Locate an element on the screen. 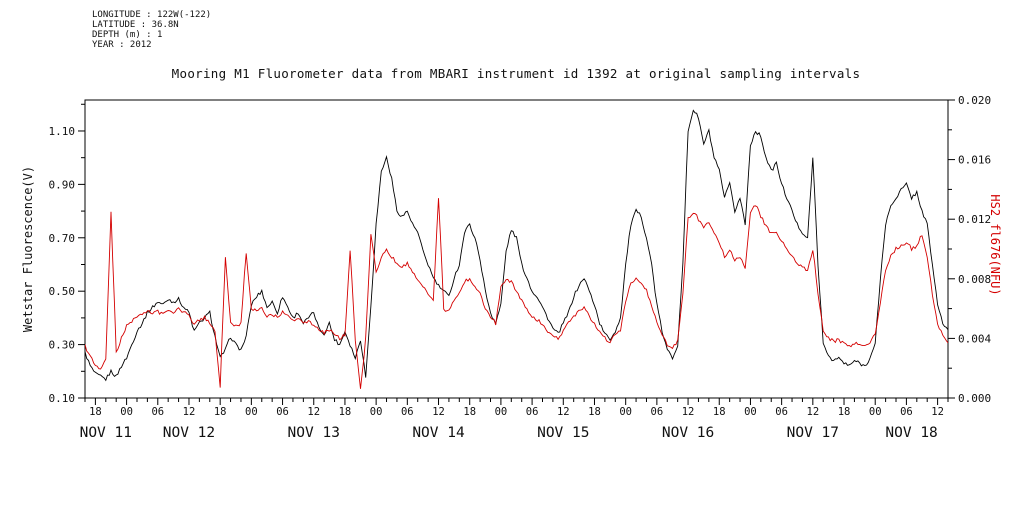 The height and width of the screenshot is (509, 1009). right-axis-title: HS2 fl676(NFU) is located at coordinates (995, 244).